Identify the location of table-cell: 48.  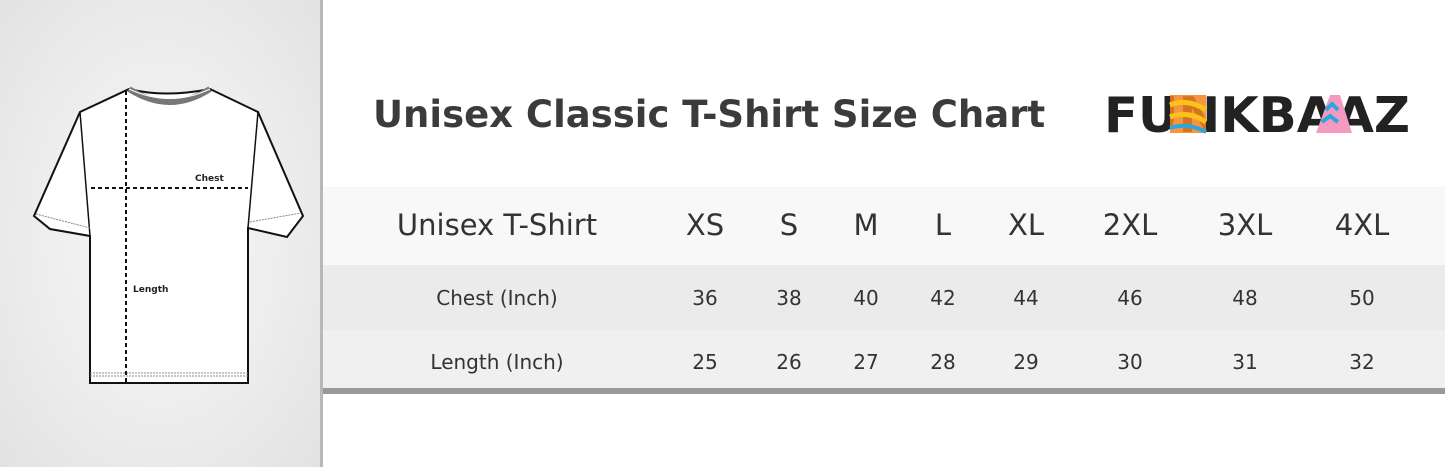
(1245, 298).